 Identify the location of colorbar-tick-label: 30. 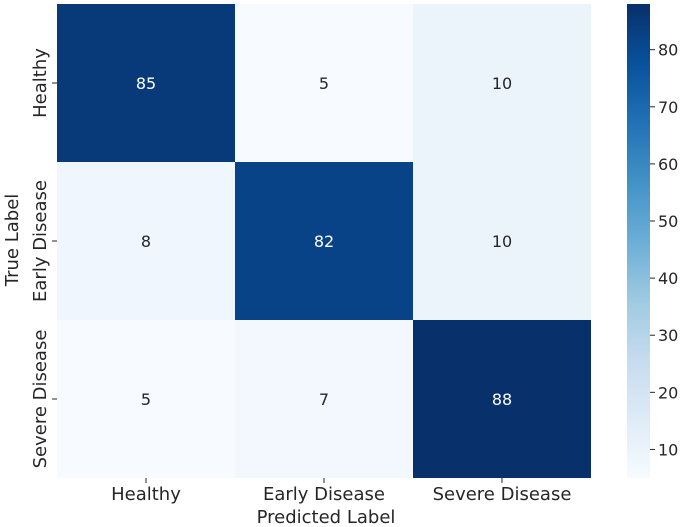
(668, 335).